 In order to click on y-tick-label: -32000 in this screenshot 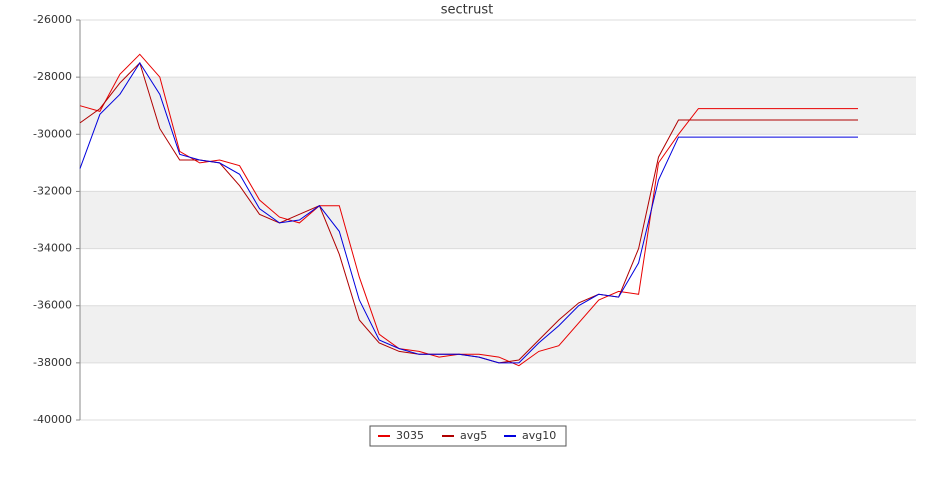, I will do `click(52, 190)`.